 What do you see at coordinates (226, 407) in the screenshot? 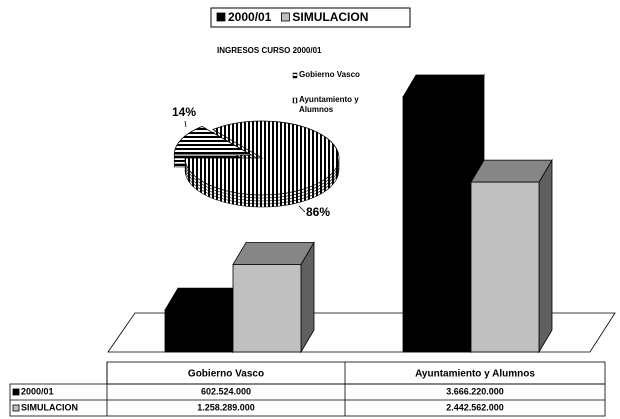
I see `table-cell: 1.258.289.000` at bounding box center [226, 407].